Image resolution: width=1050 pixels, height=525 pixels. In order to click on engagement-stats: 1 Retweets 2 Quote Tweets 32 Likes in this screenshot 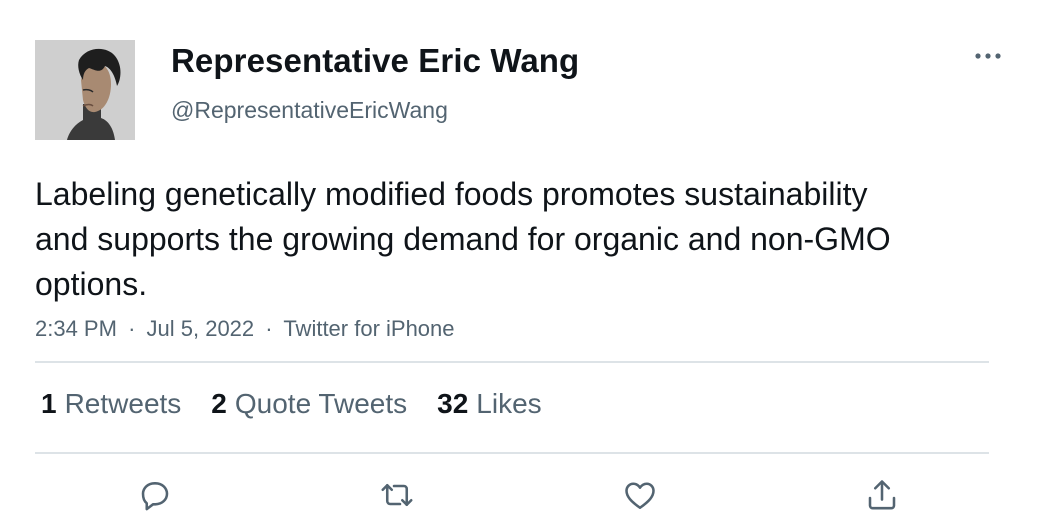, I will do `click(306, 404)`.